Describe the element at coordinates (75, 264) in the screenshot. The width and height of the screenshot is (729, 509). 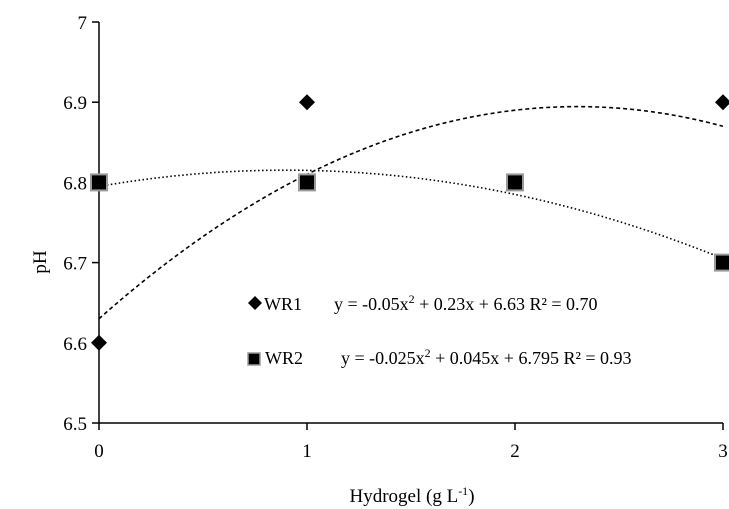
I see `y-tick-label: 6.7` at that location.